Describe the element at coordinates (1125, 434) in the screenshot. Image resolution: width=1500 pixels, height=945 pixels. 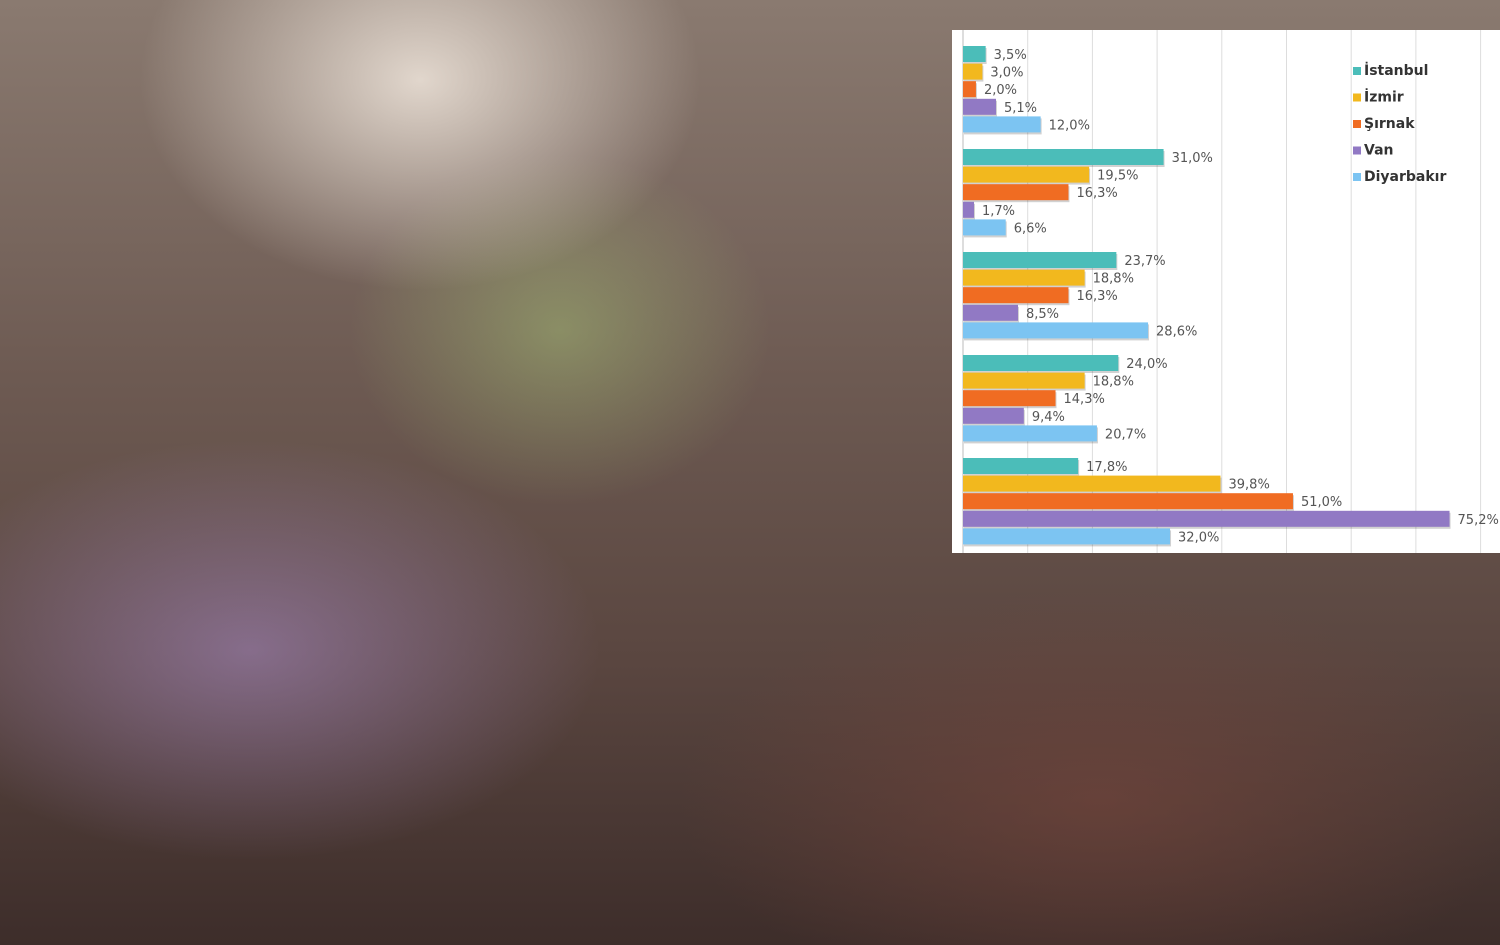
I see `data-label: 20,7%` at that location.